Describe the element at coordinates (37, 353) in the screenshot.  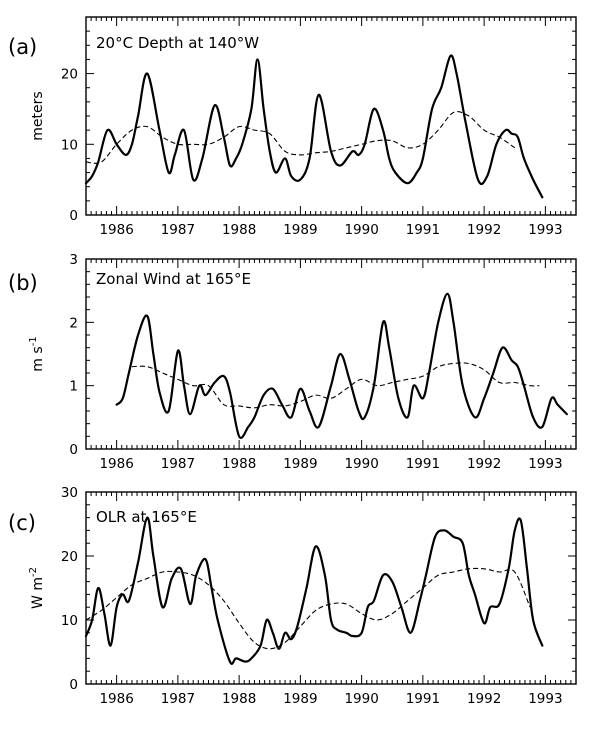
I see `y-axis-label: m s-1` at that location.